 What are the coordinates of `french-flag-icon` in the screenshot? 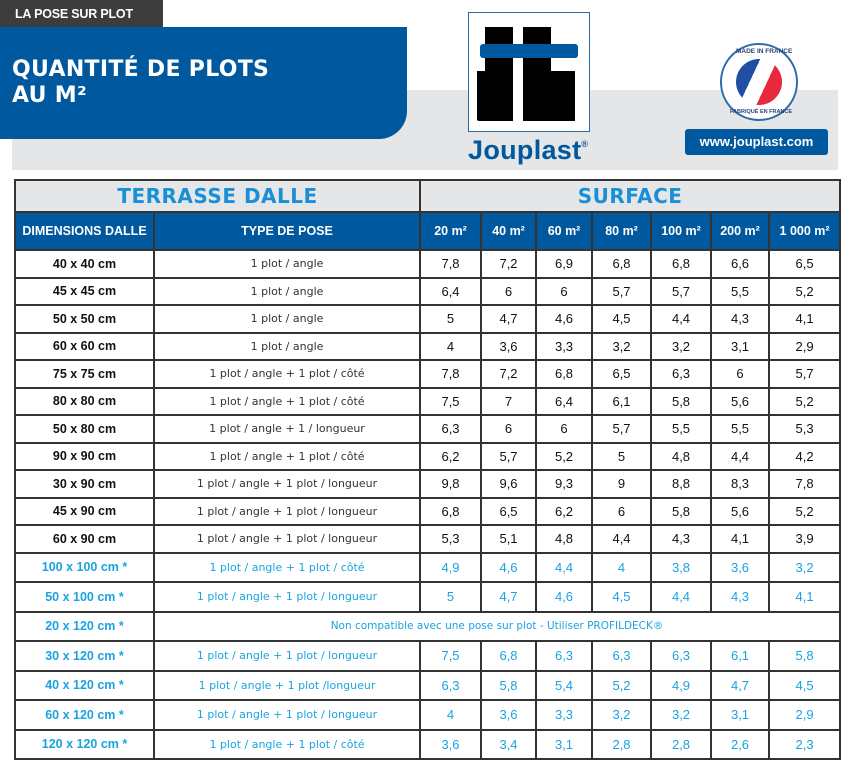 It's located at (759, 82).